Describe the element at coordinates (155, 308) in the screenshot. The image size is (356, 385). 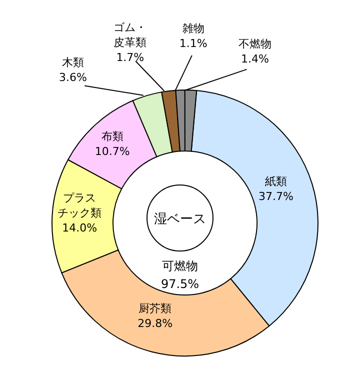
I see `slice-label: 厨芥類` at that location.